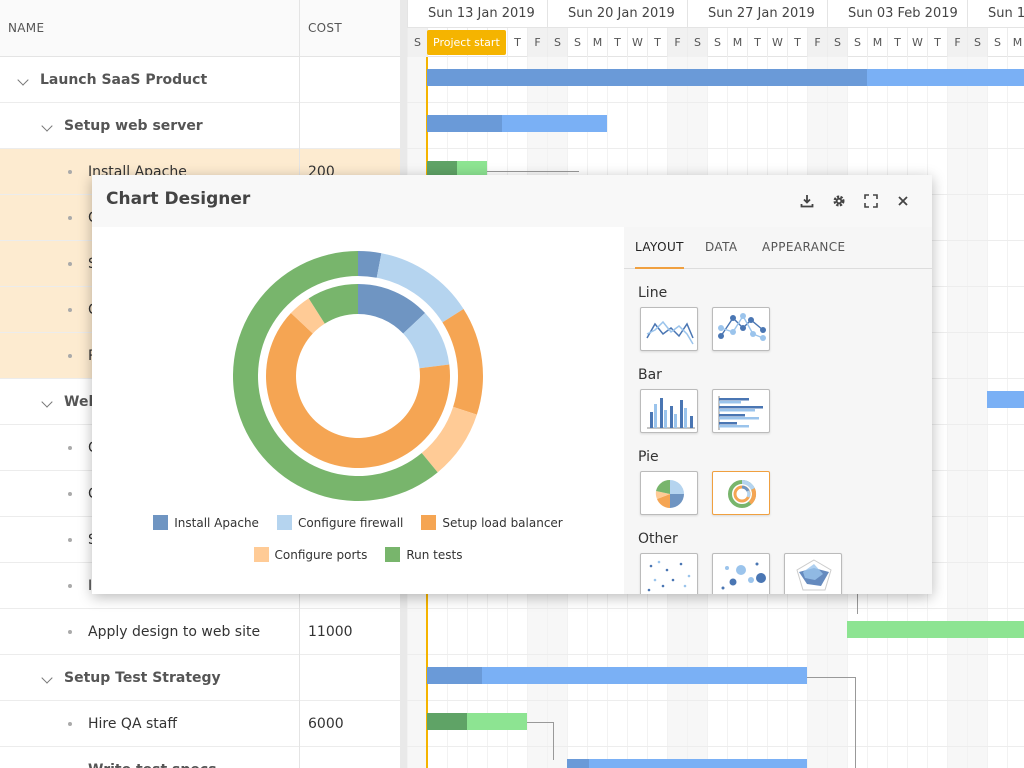 The width and height of the screenshot is (1024, 768). What do you see at coordinates (321, 554) in the screenshot?
I see `legend-label: Configure ports` at bounding box center [321, 554].